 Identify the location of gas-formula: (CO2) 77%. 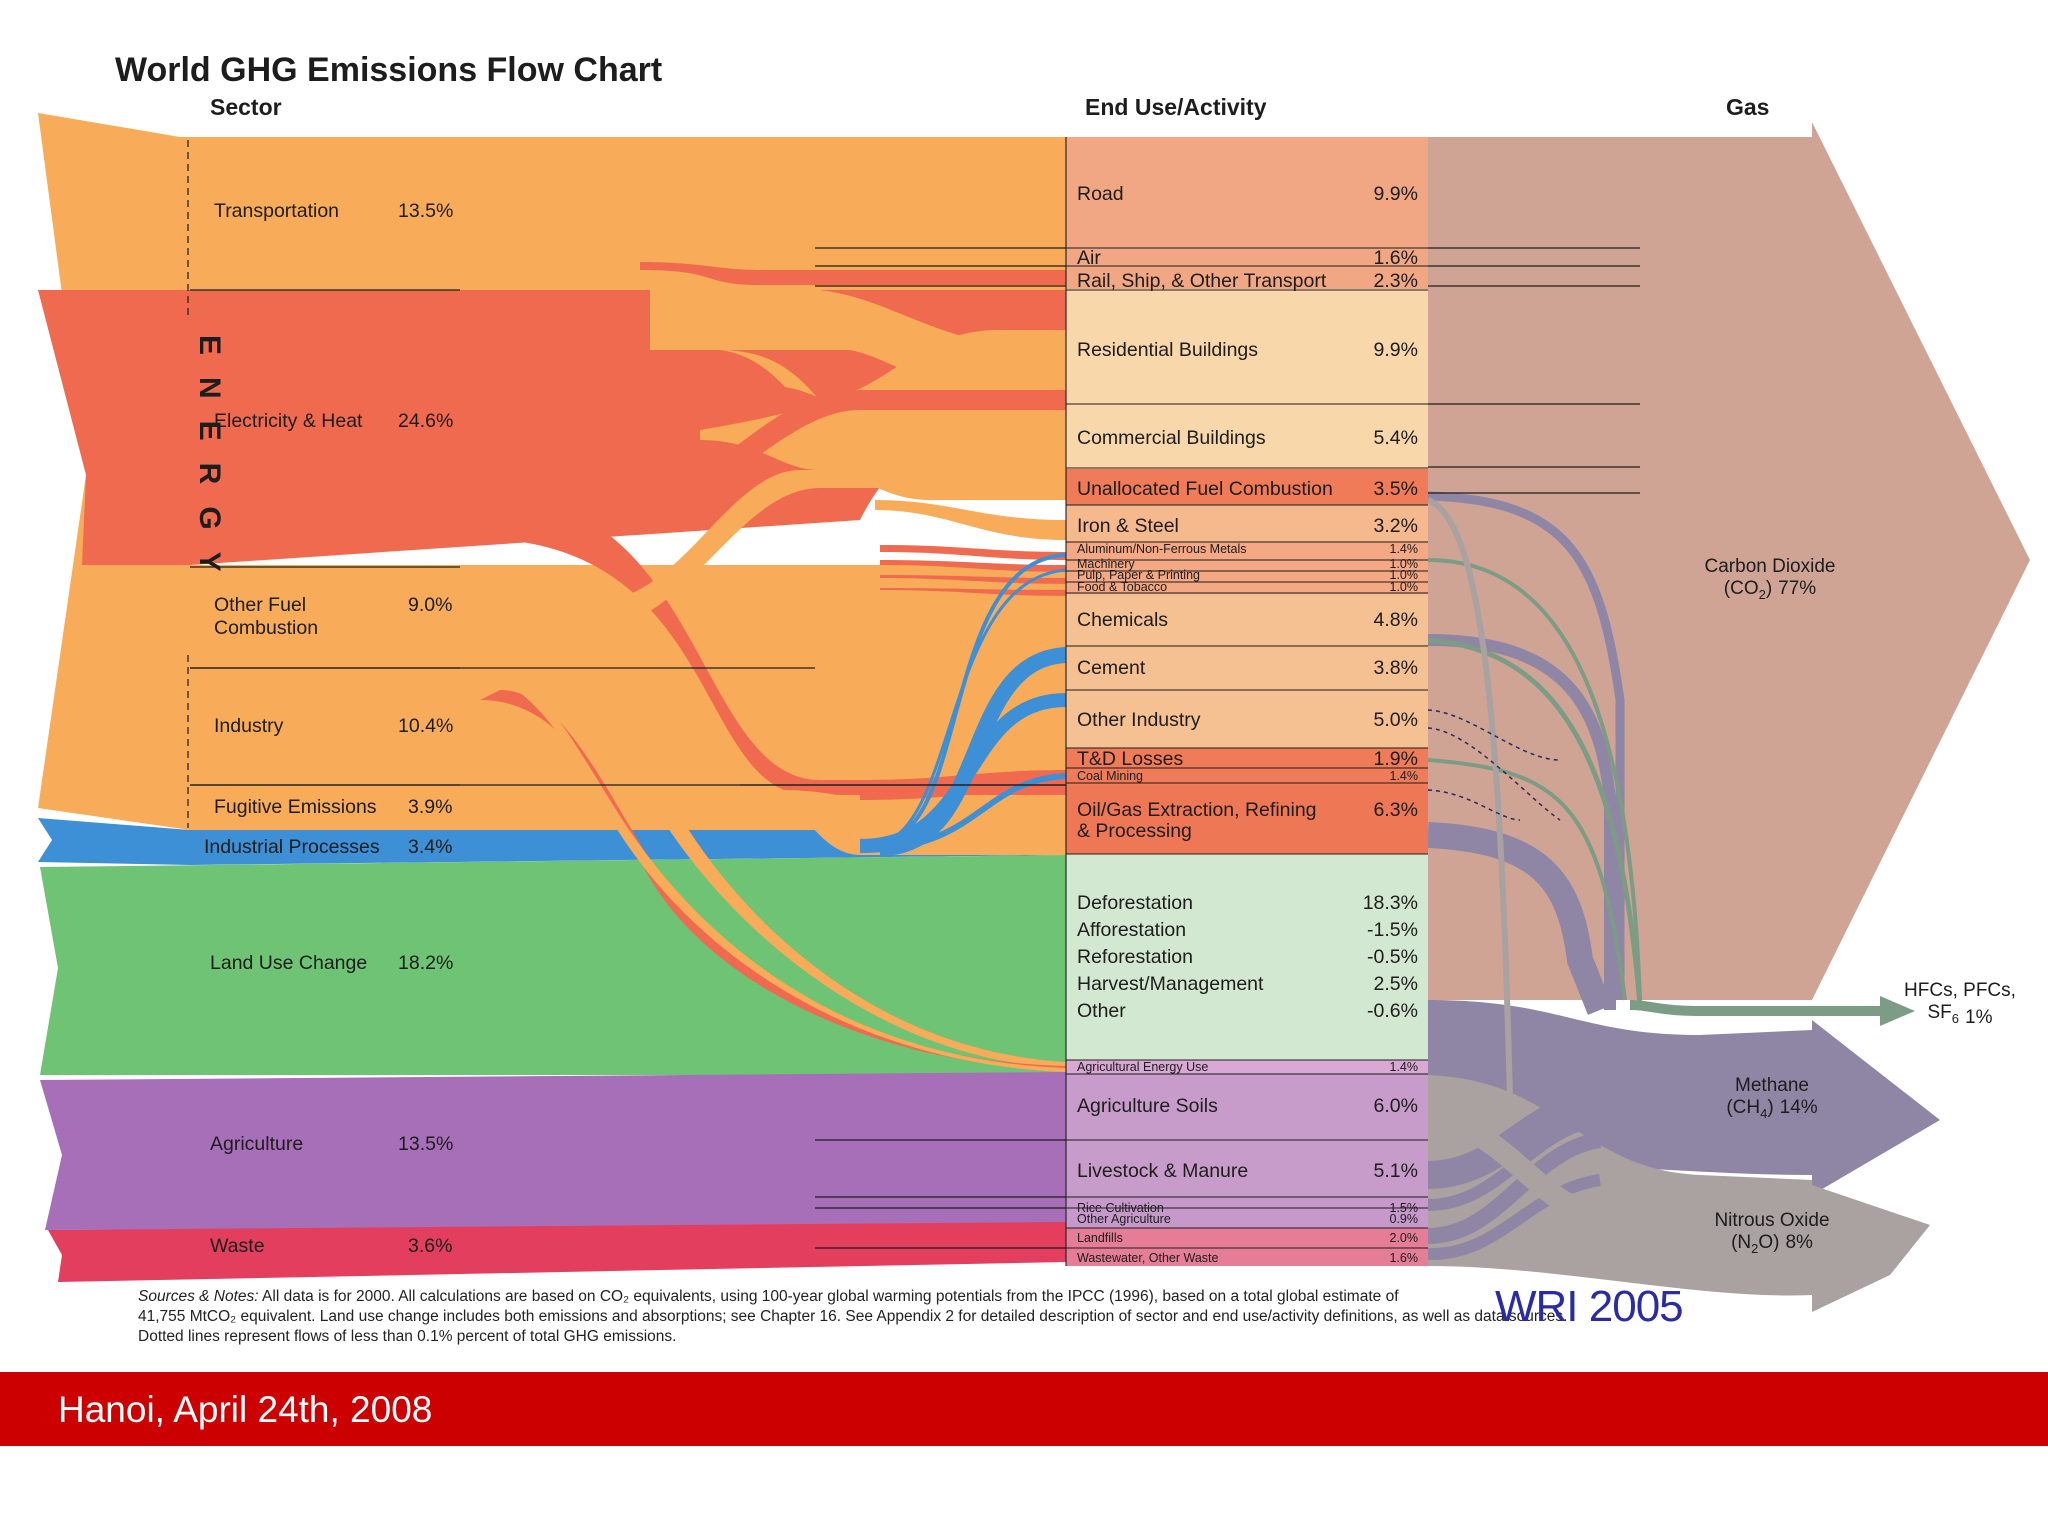
(1770, 590).